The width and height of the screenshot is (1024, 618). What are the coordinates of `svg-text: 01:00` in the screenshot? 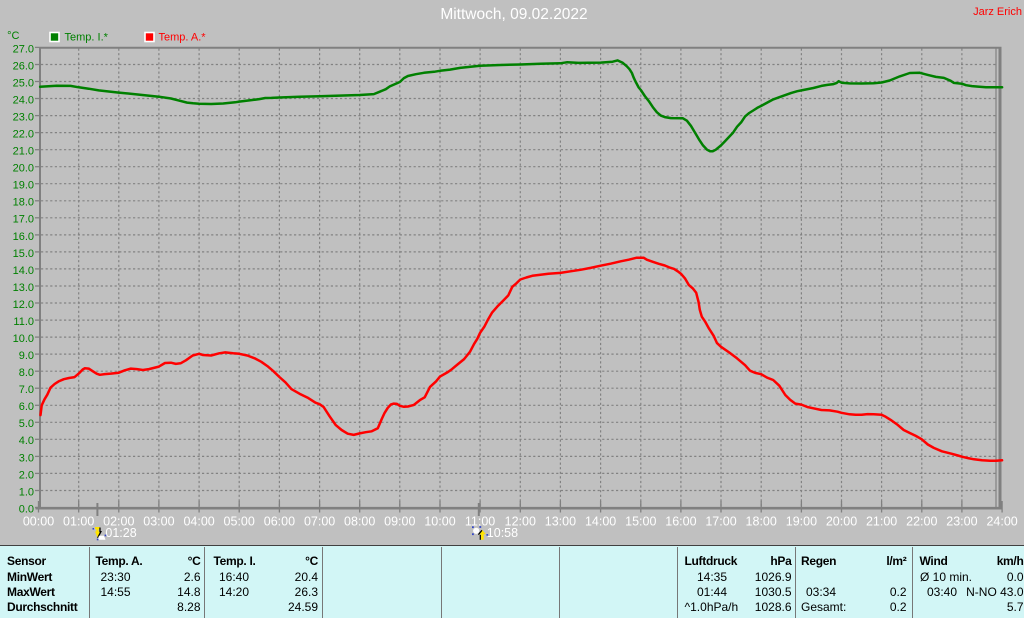 It's located at (78, 522).